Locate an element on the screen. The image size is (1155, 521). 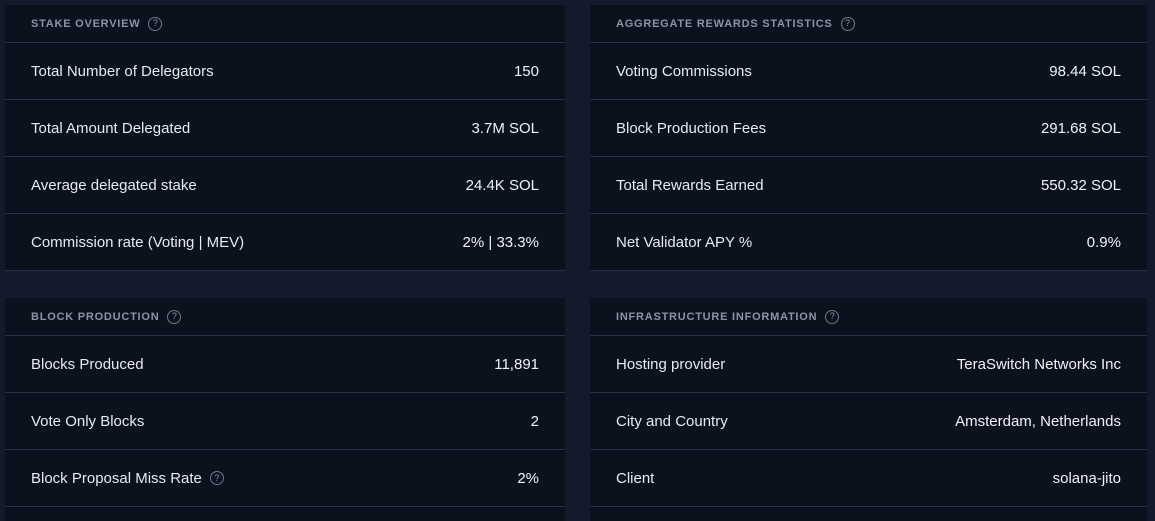
panel-header: Stake Overview ? is located at coordinates (285, 24).